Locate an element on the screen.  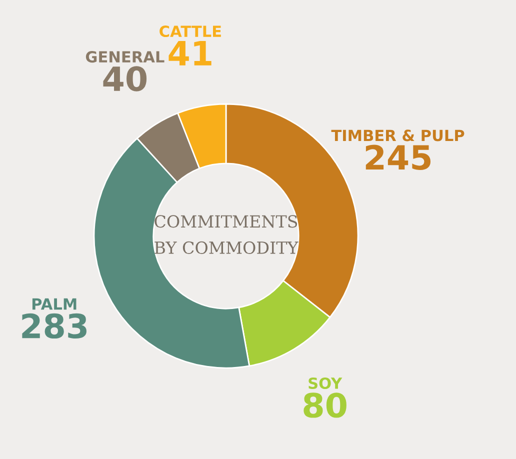
slice-label: PALM is located at coordinates (54, 304).